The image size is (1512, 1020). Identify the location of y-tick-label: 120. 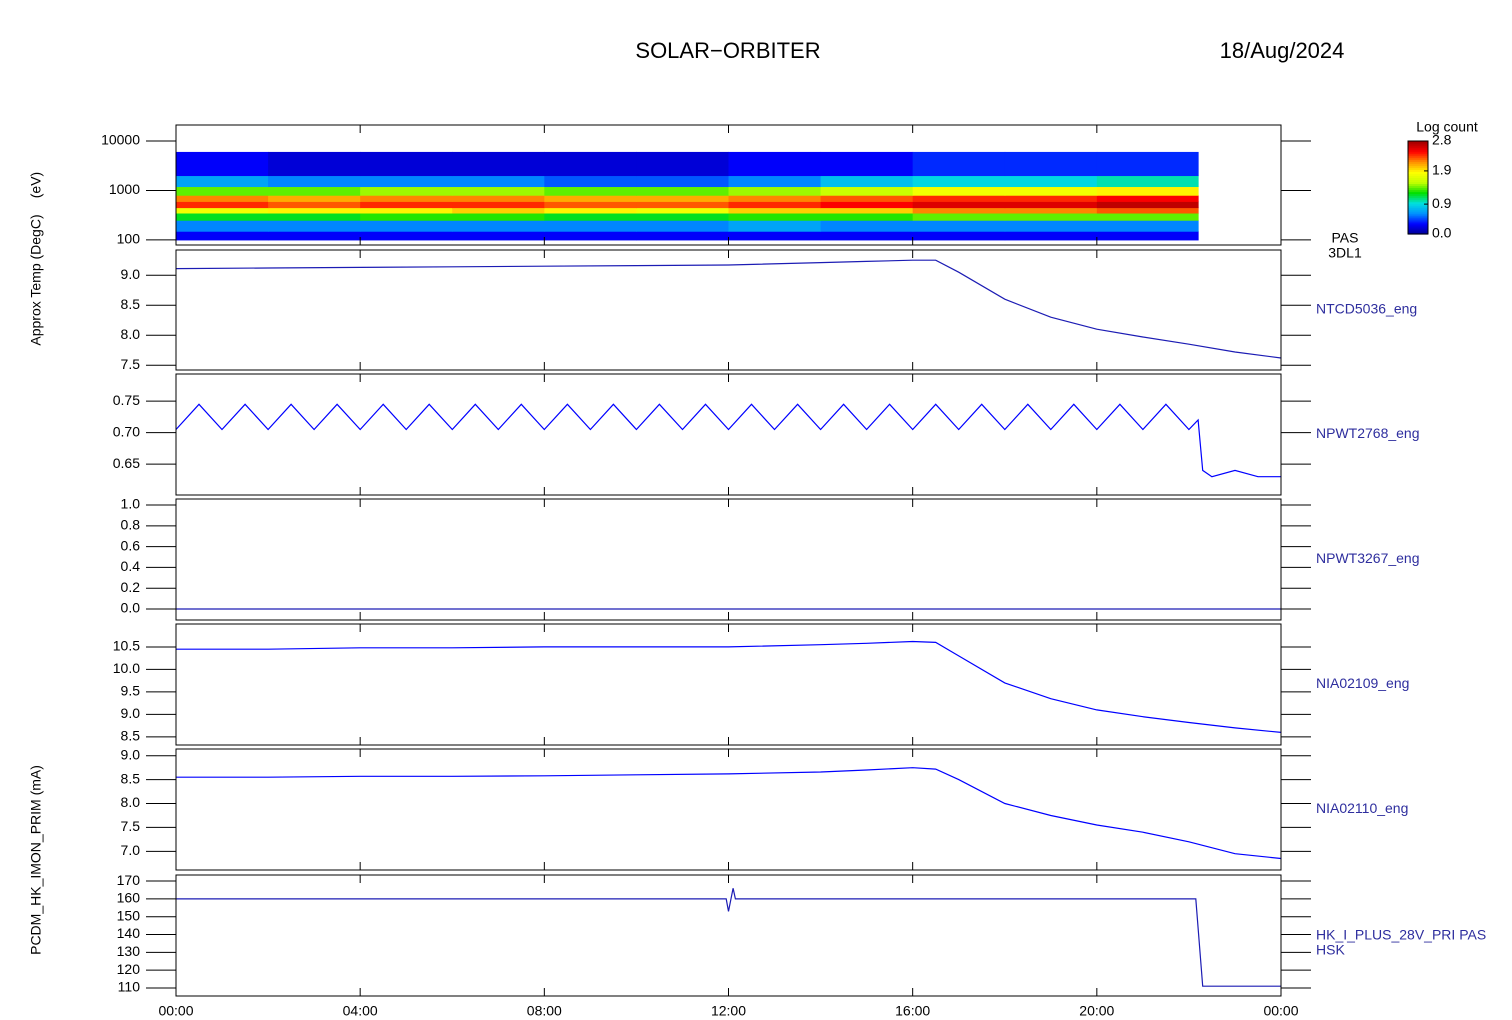
(129, 969).